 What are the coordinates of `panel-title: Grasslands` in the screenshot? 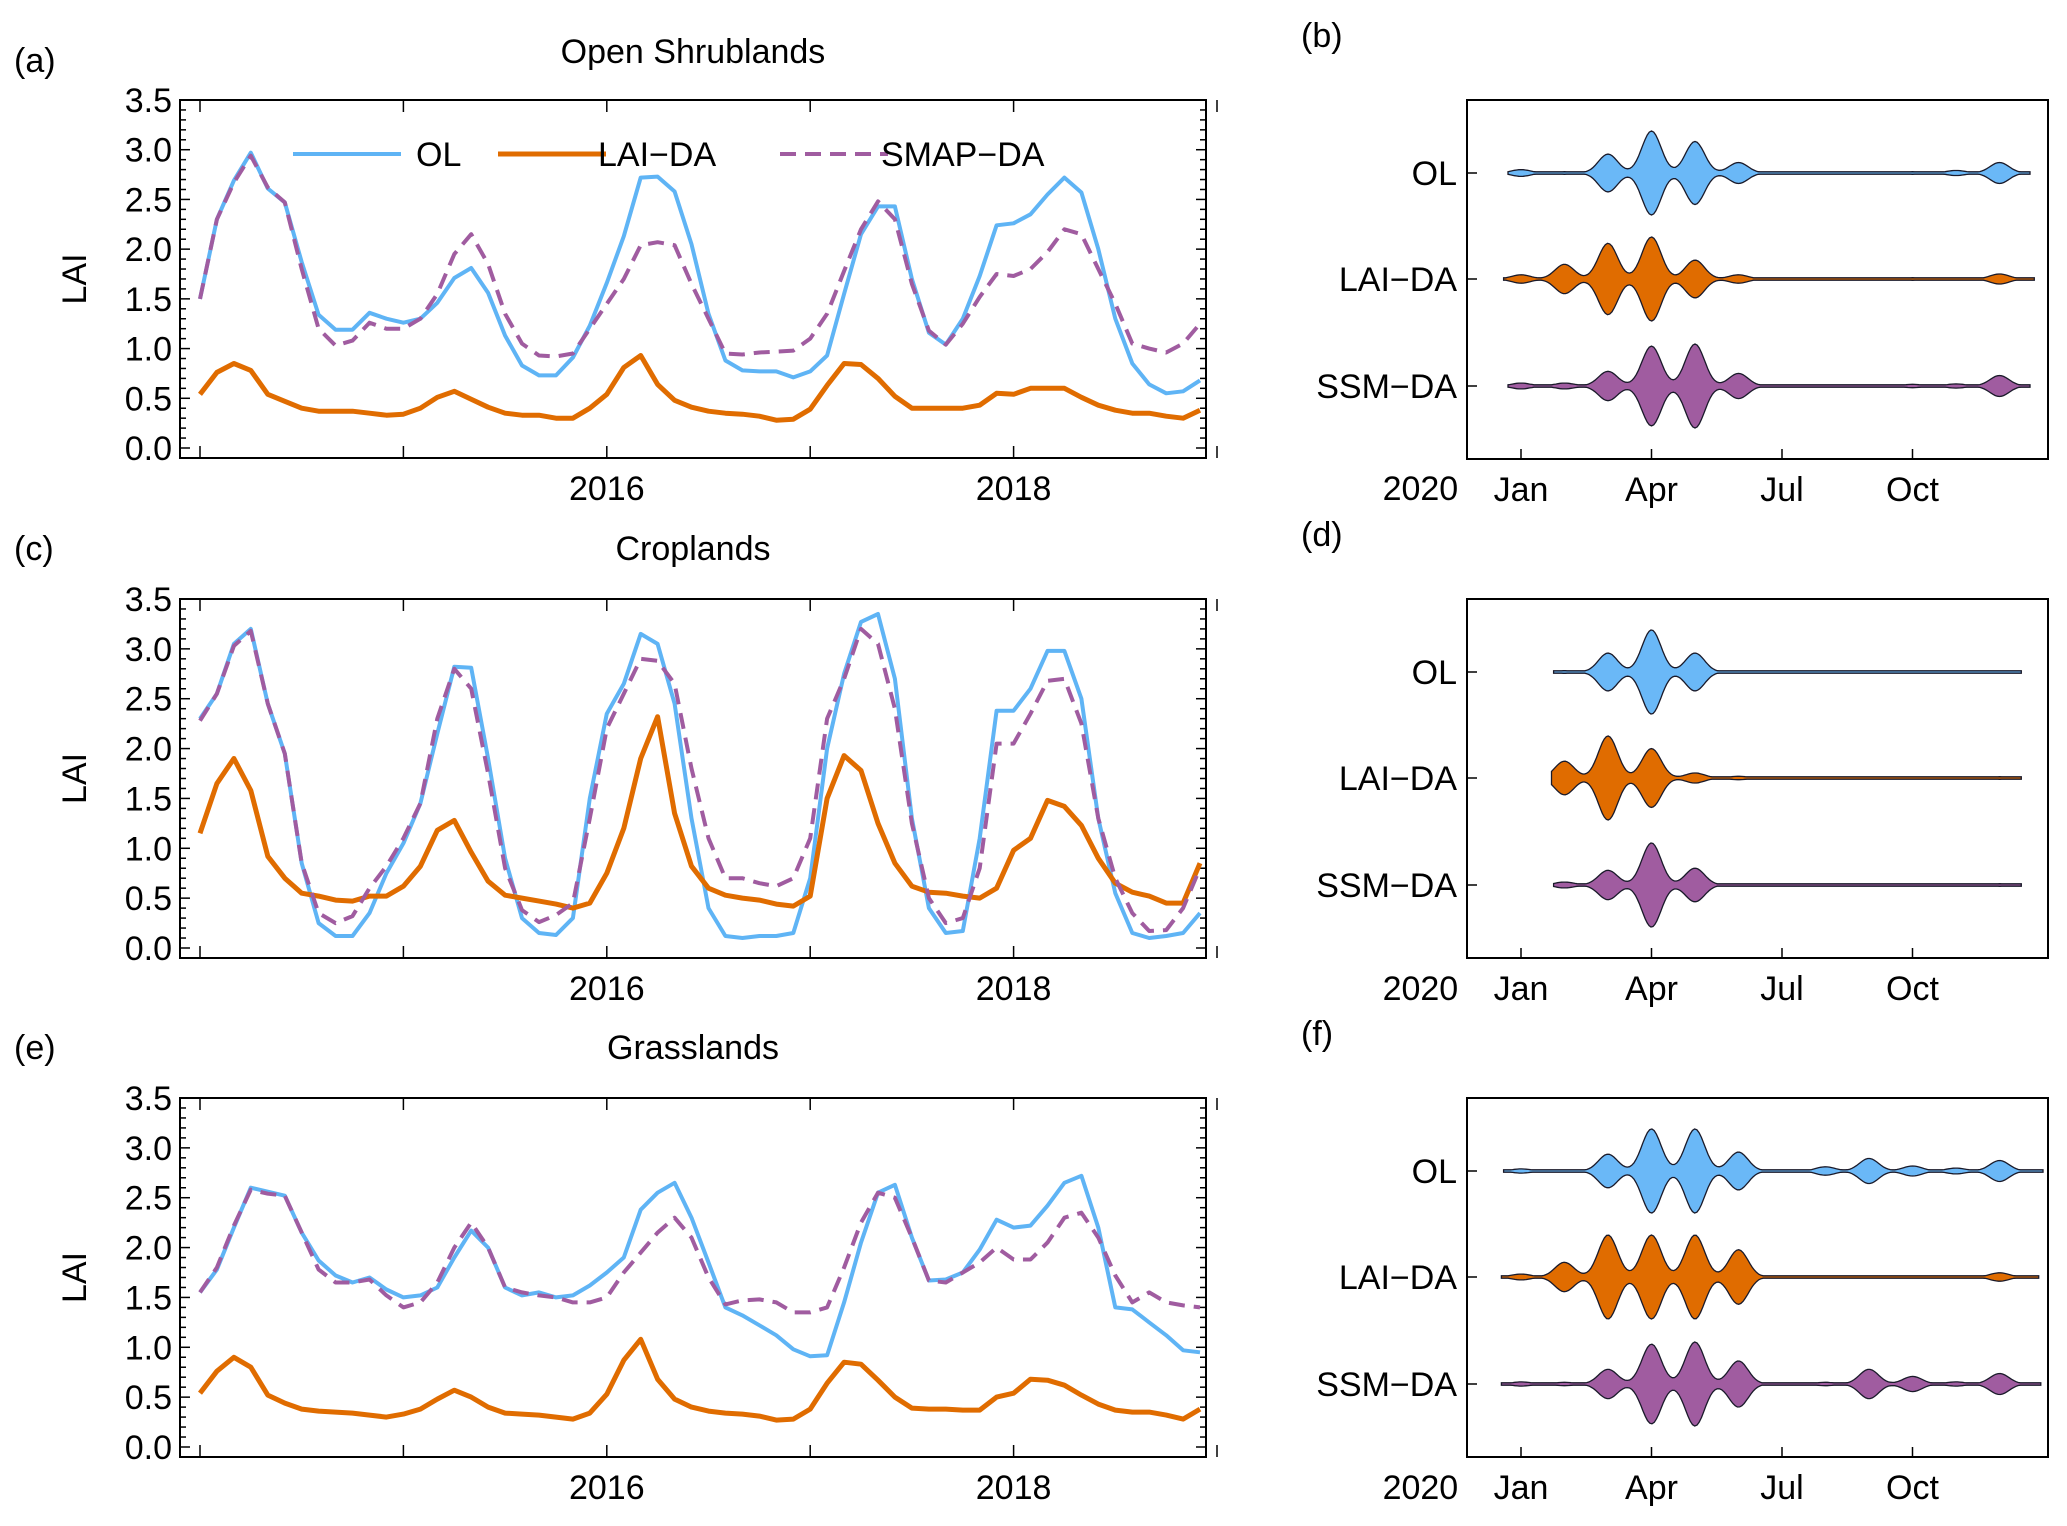 It's located at (693, 1048).